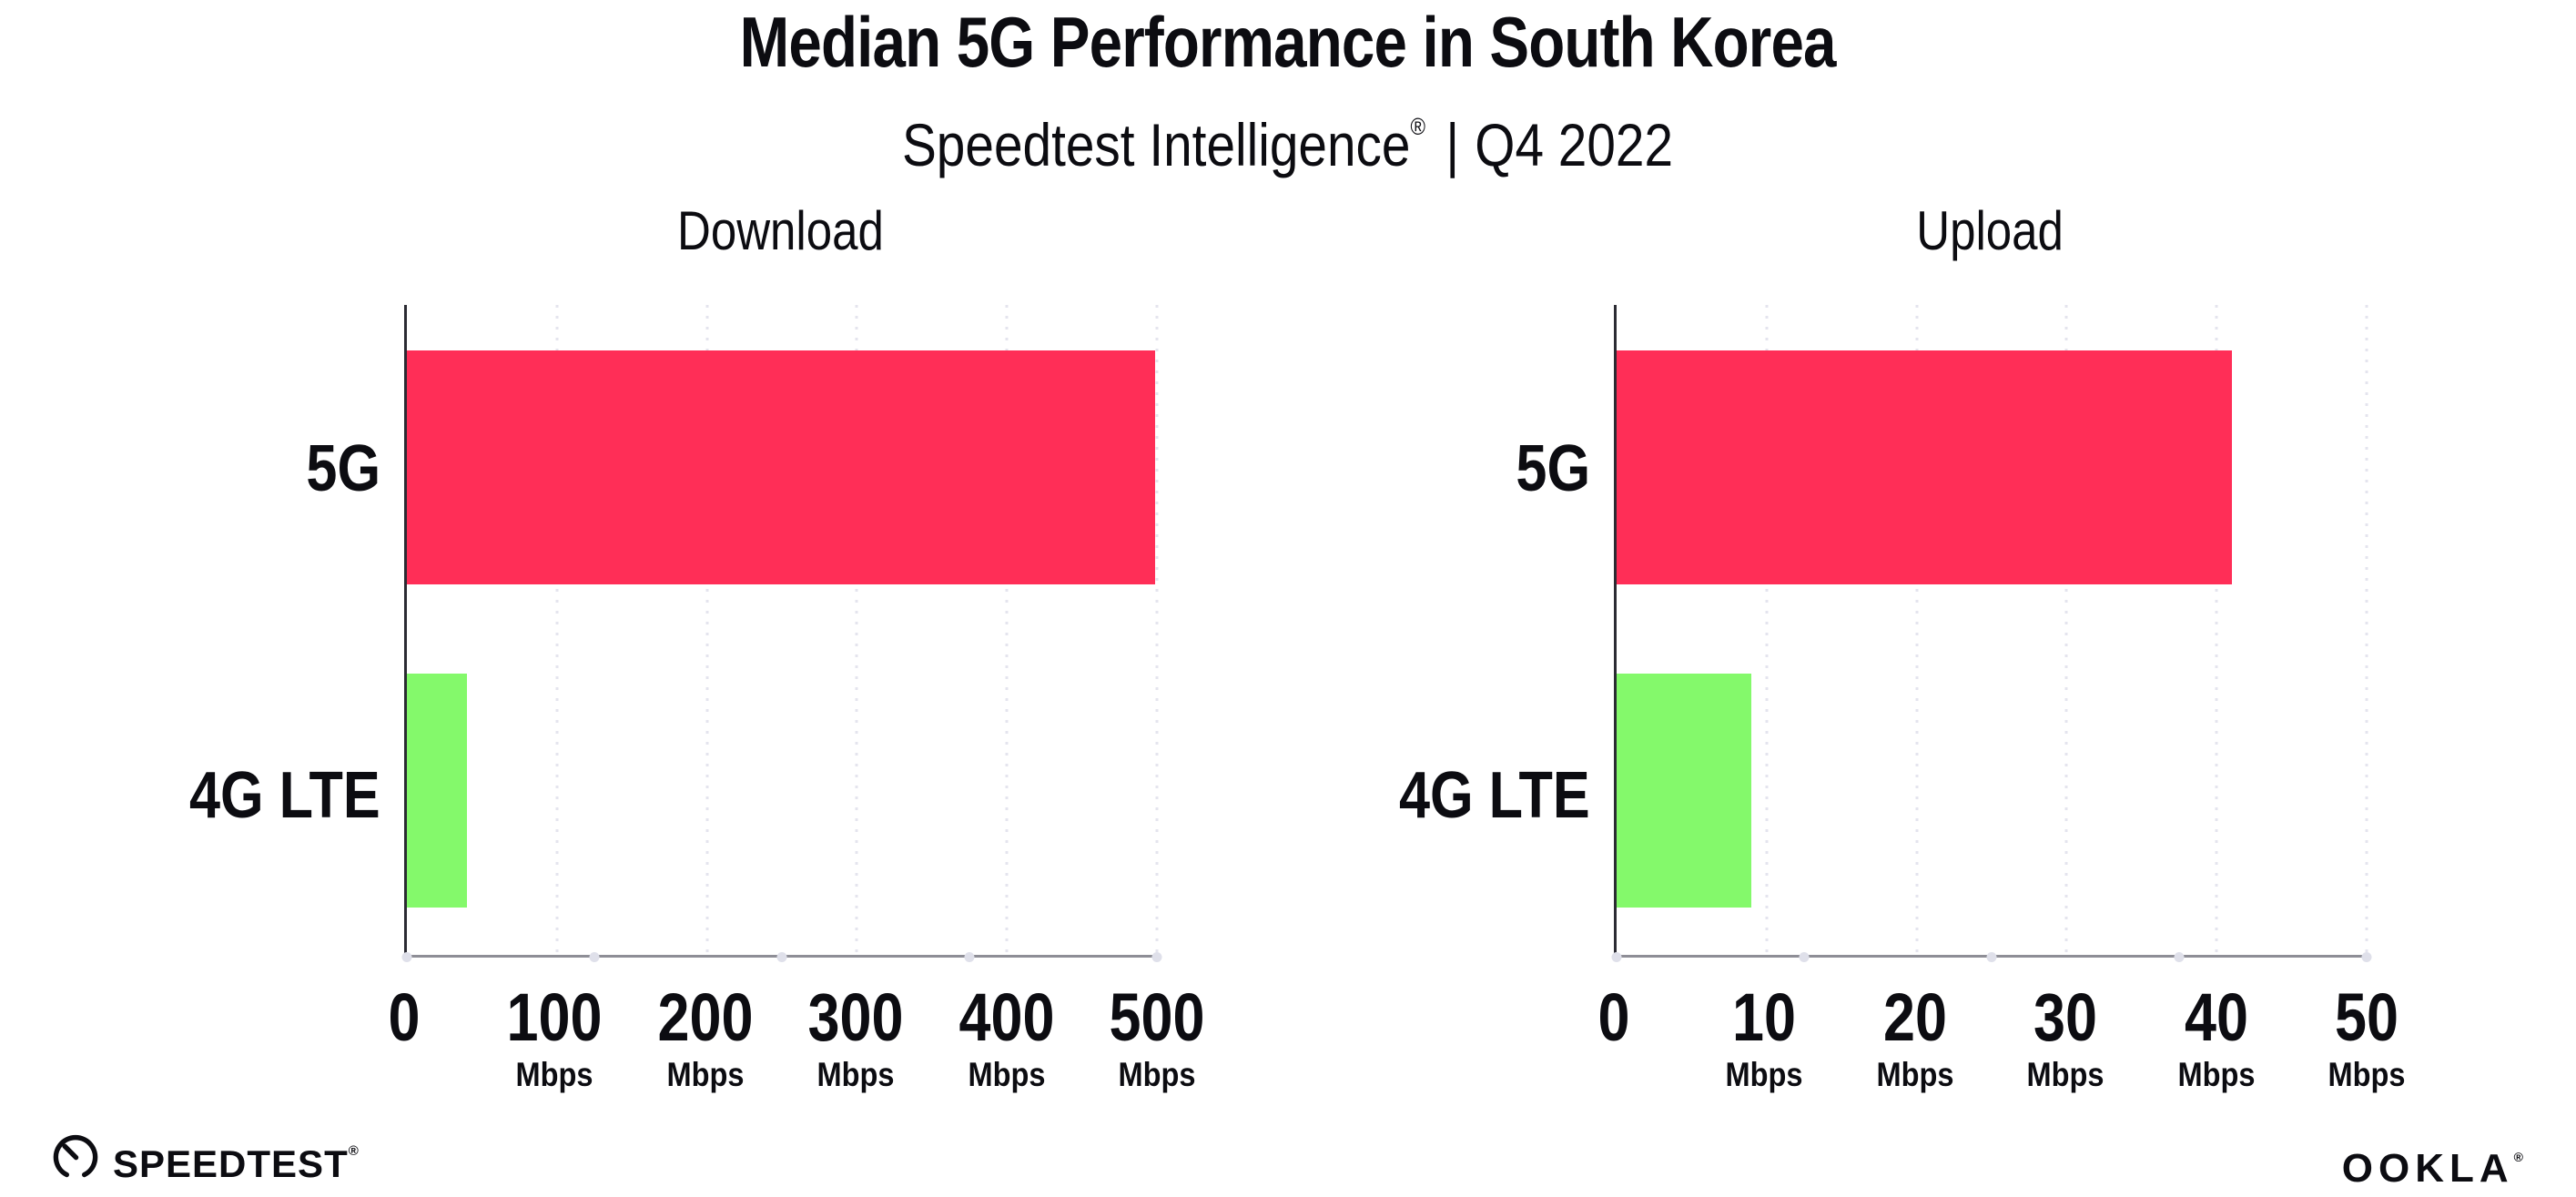 The image size is (2576, 1197). Describe the element at coordinates (437, 791) in the screenshot. I see `download-bar-4g-lte` at that location.